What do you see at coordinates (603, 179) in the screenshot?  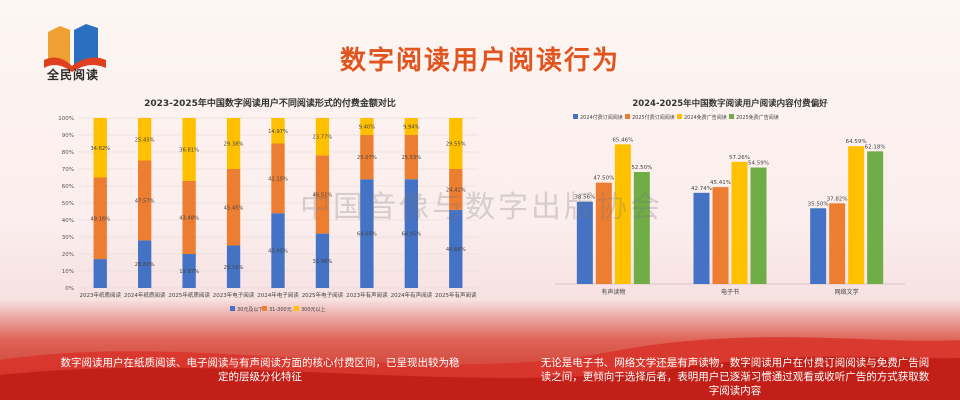 I see `data-label: 47.50%` at bounding box center [603, 179].